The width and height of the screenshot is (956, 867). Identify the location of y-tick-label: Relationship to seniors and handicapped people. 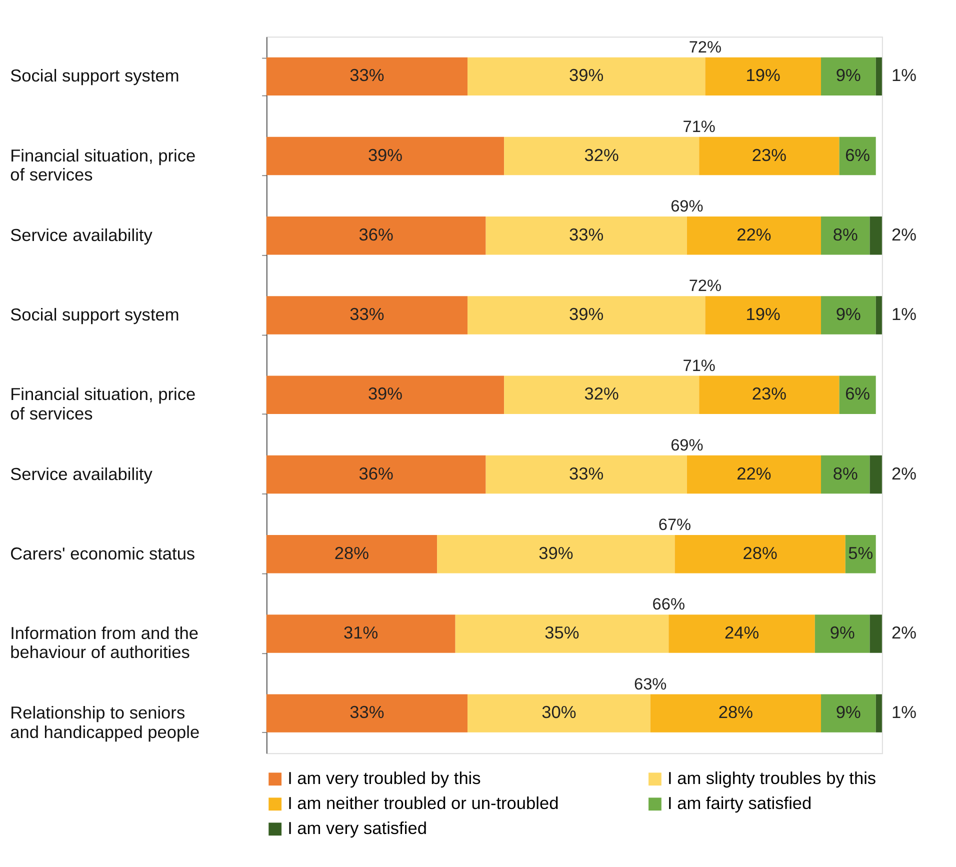
(105, 722).